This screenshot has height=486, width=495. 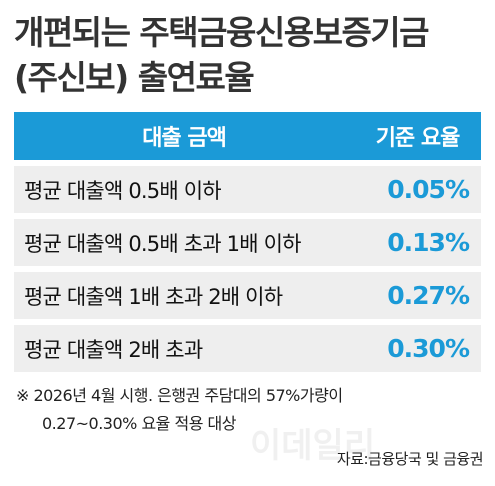 I want to click on table-row: 평균 대출액 0.5배 초과 1배 이하 0.13%, so click(x=247, y=242).